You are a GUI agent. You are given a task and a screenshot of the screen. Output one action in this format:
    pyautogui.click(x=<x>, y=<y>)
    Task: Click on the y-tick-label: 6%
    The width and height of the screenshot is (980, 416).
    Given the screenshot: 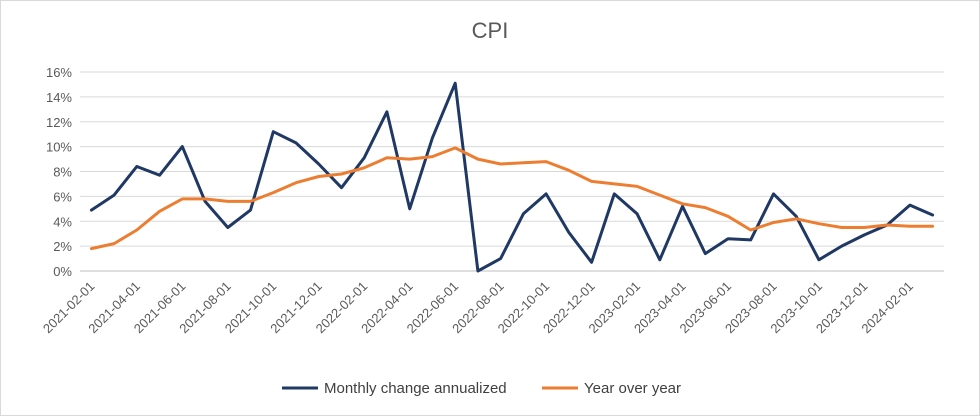 What is the action you would take?
    pyautogui.click(x=62, y=196)
    